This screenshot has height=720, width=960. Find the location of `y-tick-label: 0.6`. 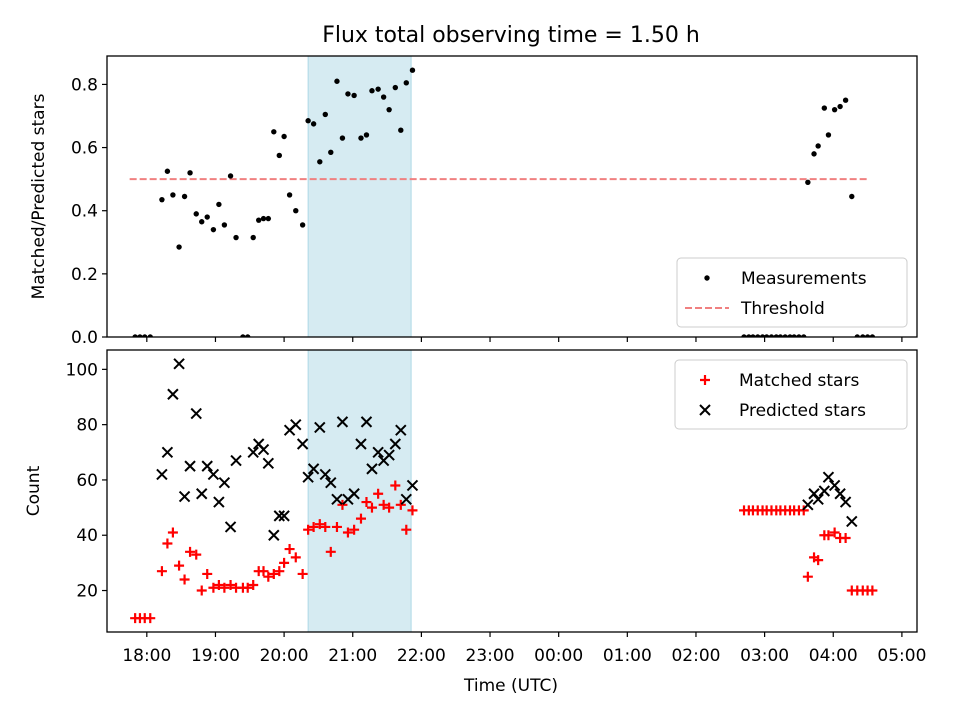

y-tick-label: 0.6 is located at coordinates (84, 149).